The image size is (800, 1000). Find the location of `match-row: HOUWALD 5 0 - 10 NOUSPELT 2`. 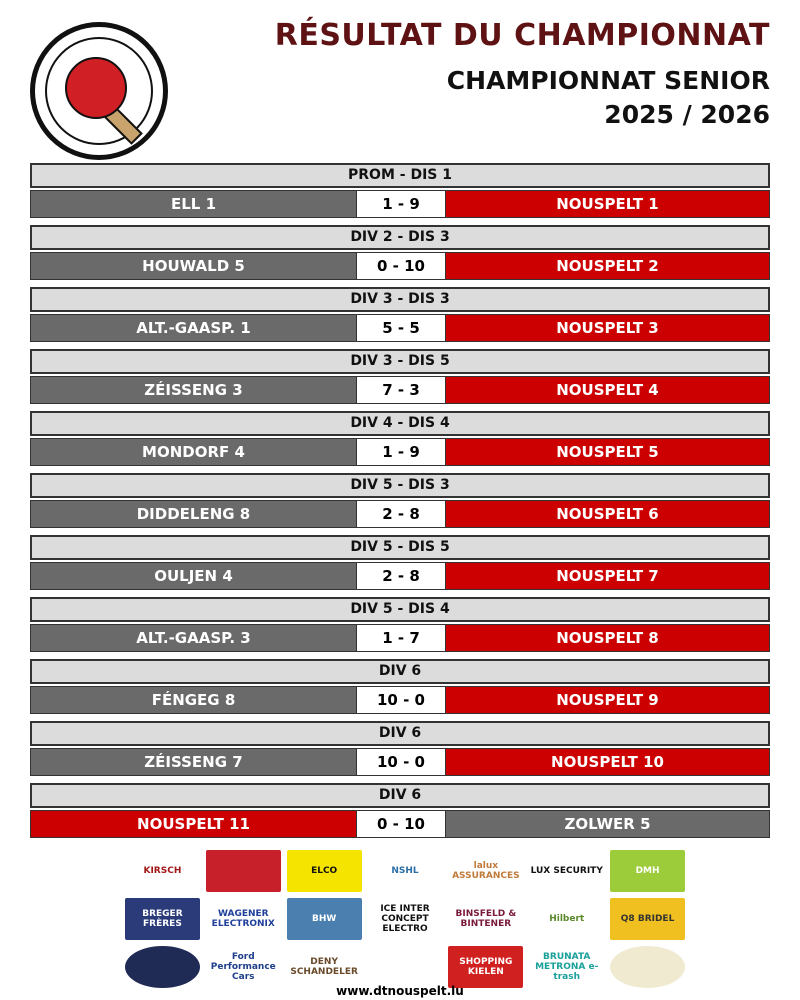

match-row: HOUWALD 5 0 - 10 NOUSPELT 2 is located at coordinates (400, 266).